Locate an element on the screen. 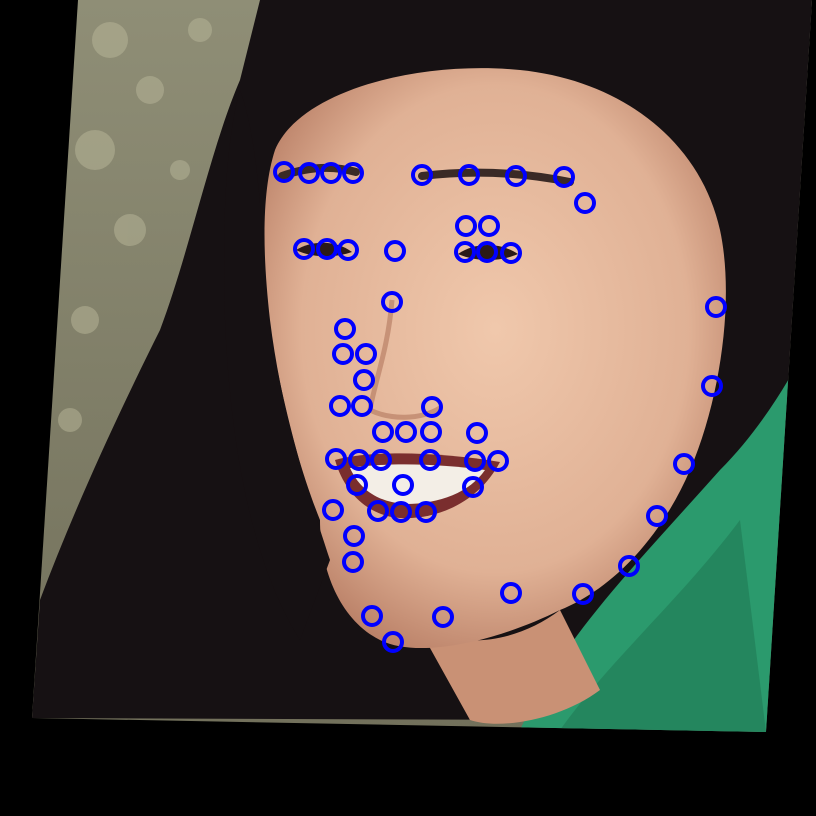  right-eyebrow is located at coordinates (496, 177).